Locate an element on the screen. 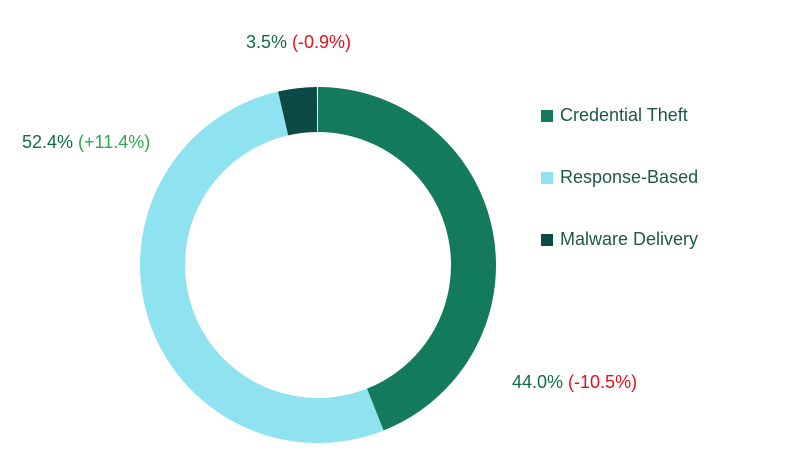  change-label: (-0.9%) is located at coordinates (321, 42).